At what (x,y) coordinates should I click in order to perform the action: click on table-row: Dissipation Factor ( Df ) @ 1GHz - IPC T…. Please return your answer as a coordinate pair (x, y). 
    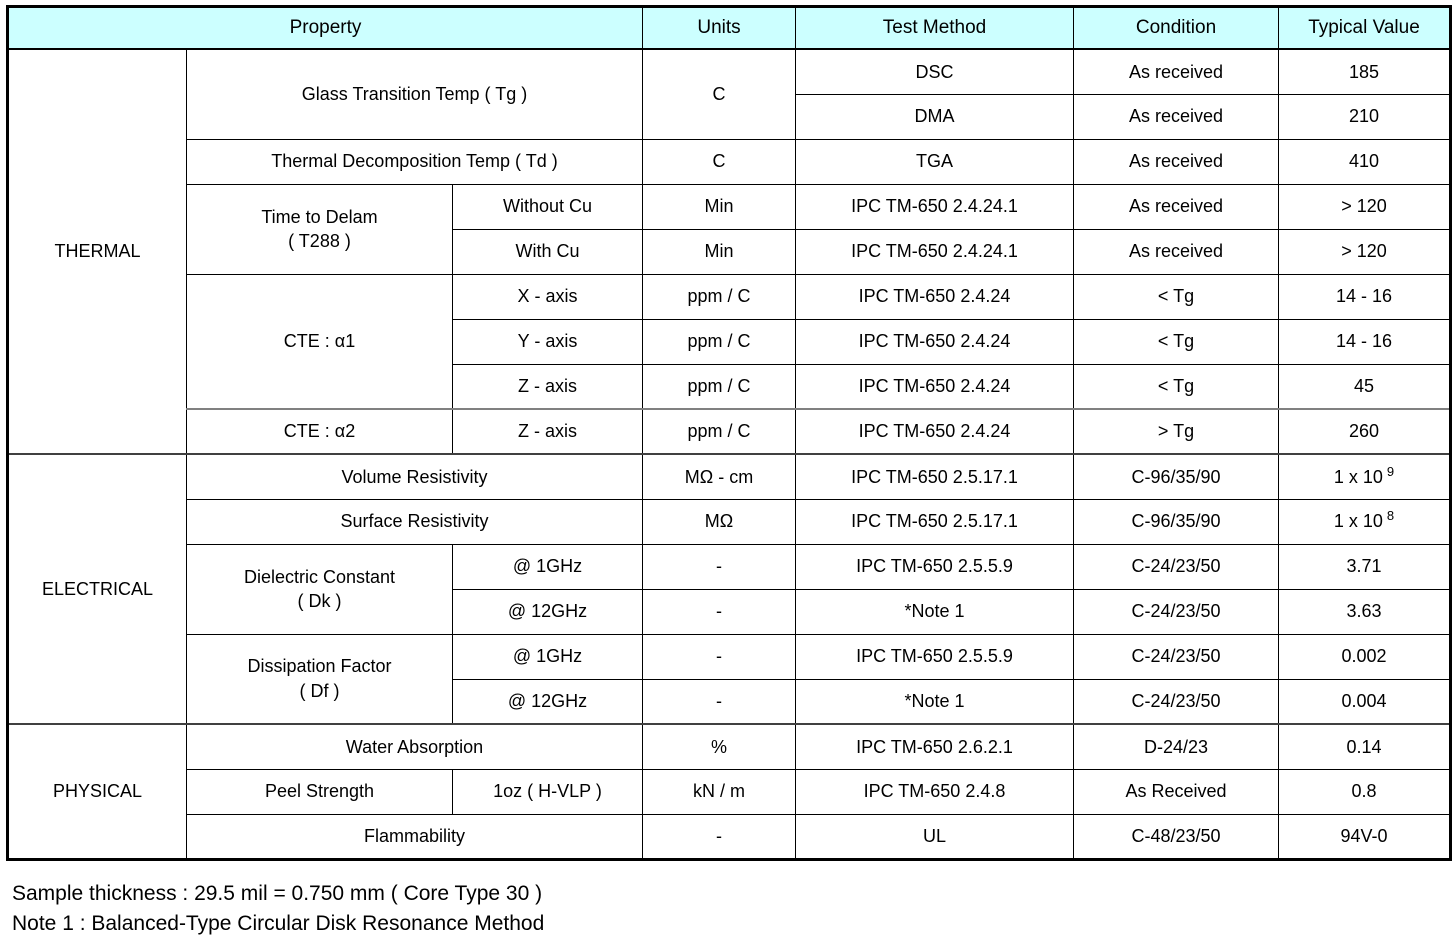
    Looking at the image, I should click on (729, 679).